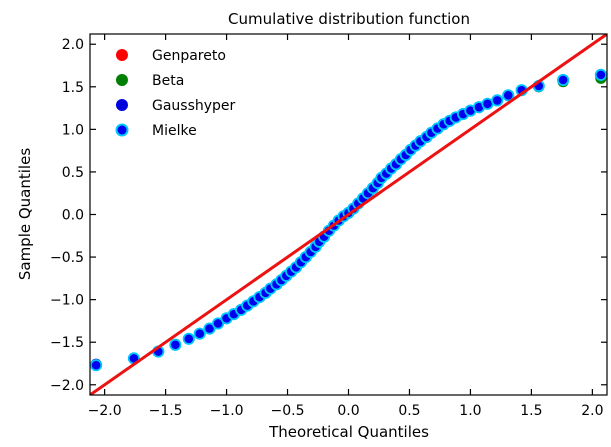 The image size is (611, 447). What do you see at coordinates (73, 216) in the screenshot?
I see `y-tick-label: 0.0` at bounding box center [73, 216].